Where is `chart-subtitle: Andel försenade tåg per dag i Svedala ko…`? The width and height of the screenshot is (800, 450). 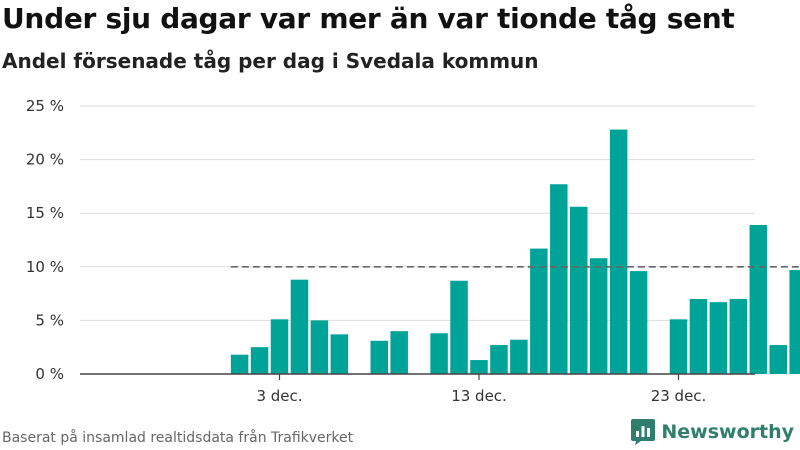 chart-subtitle: Andel försenade tåg per dag i Svedala ko… is located at coordinates (270, 61).